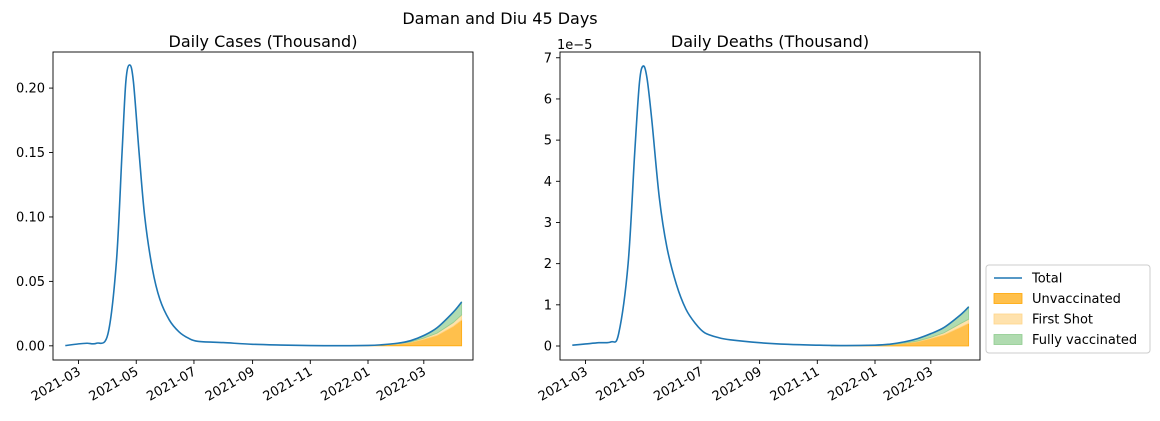  Describe the element at coordinates (548, 99) in the screenshot. I see `deaths-y-tick-label: 6` at that location.